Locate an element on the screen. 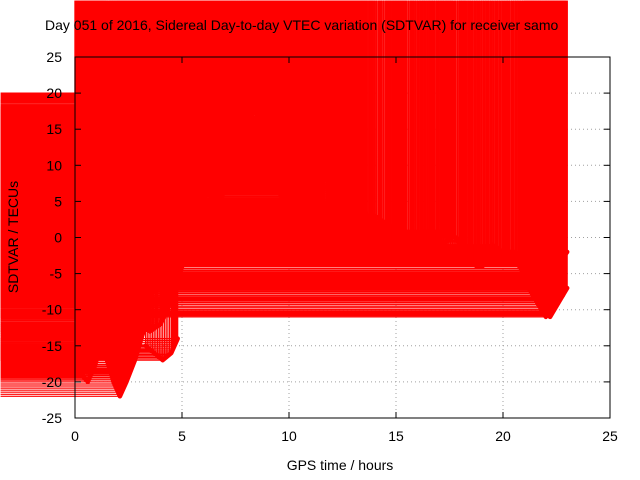 The width and height of the screenshot is (640, 480). y-tick-label: 25 is located at coordinates (54, 57).